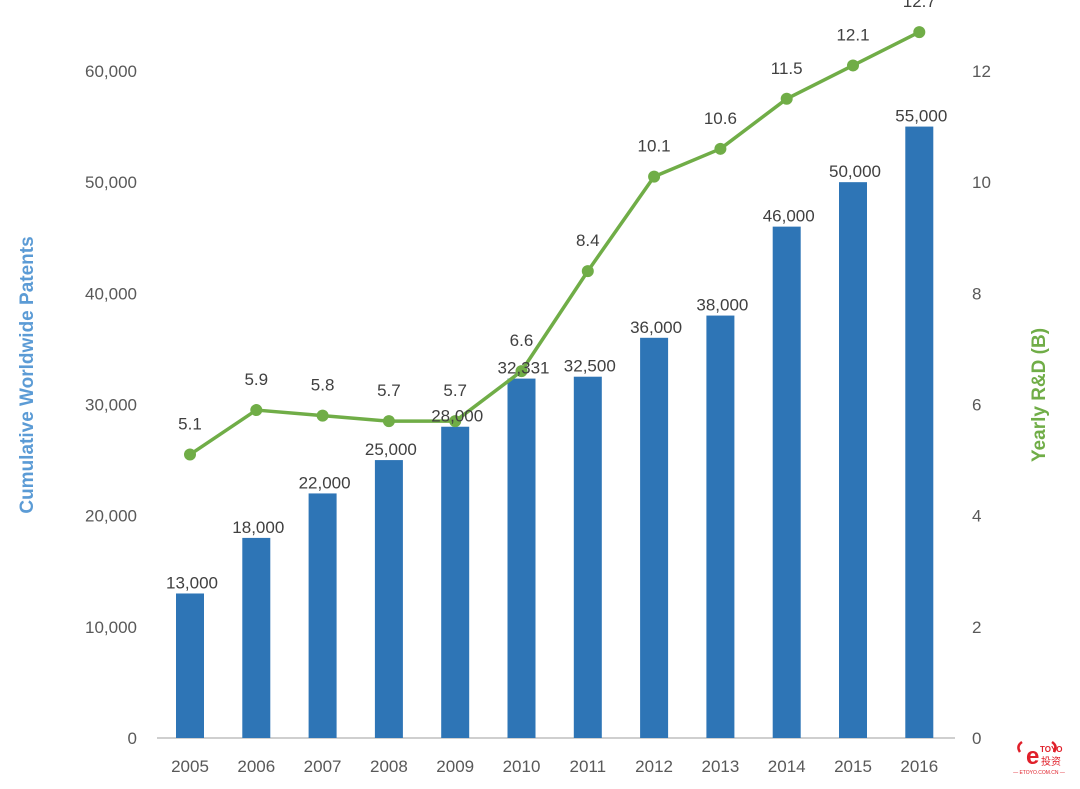  Describe the element at coordinates (588, 766) in the screenshot. I see `x-tick-label: 2011` at that location.